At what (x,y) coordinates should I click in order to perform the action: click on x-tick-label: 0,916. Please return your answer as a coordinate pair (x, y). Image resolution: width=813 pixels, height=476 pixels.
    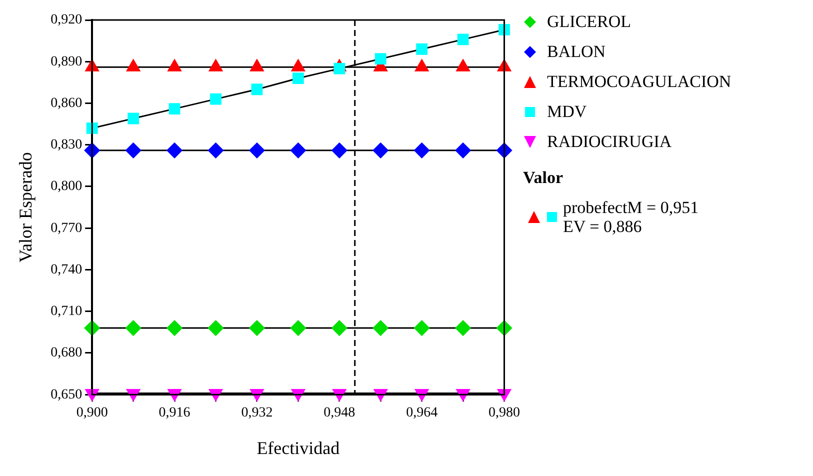
    Looking at the image, I should click on (174, 413).